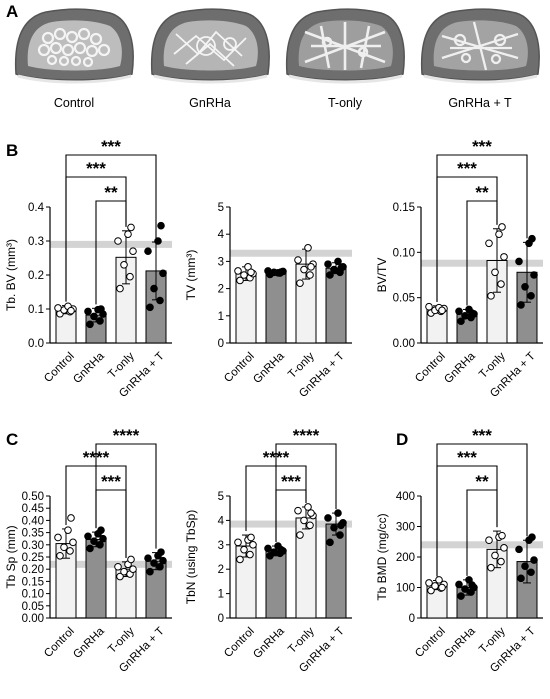 The height and width of the screenshot is (699, 550). I want to click on panel-label-b: B, so click(12, 150).